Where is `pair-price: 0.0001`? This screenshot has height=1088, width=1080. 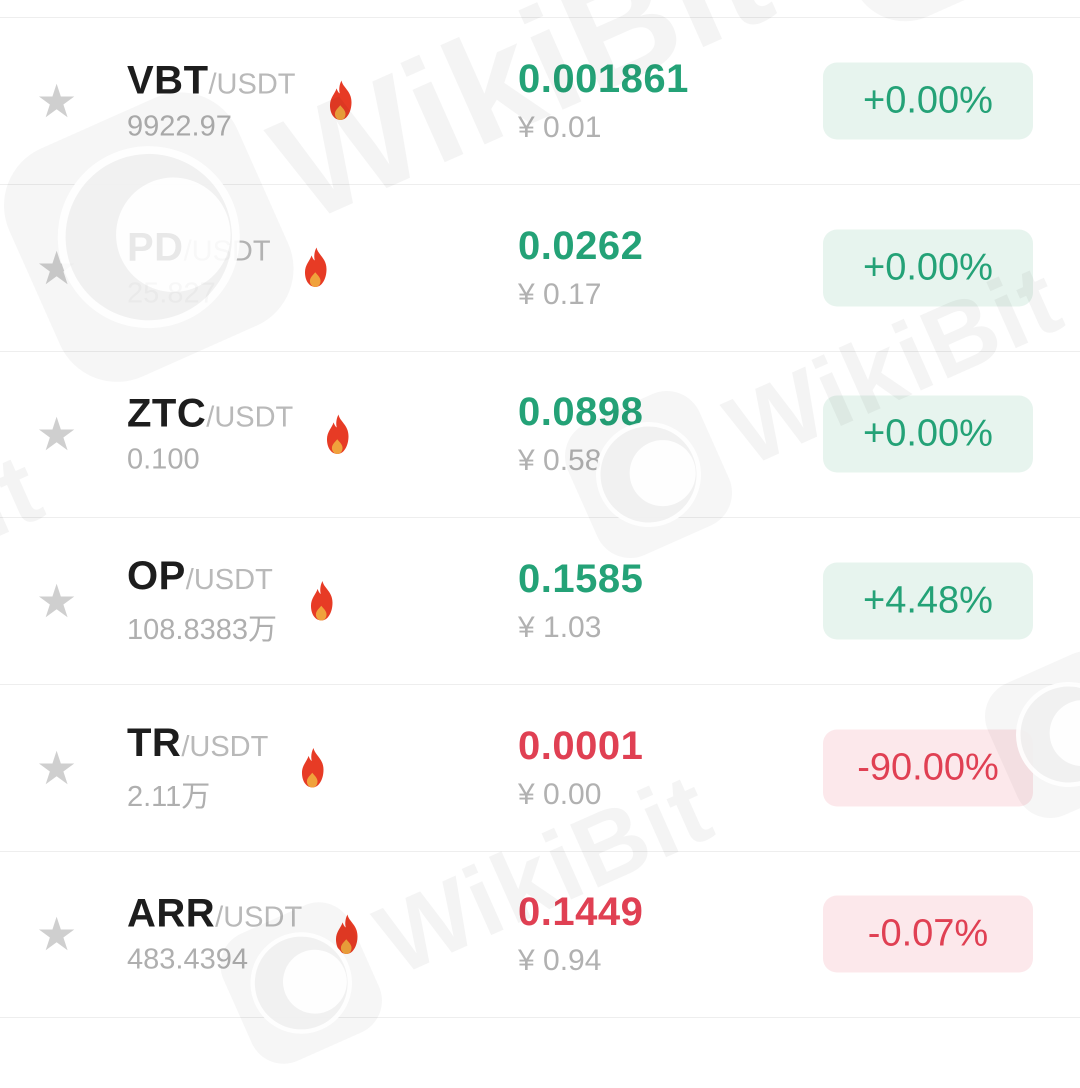 pair-price: 0.0001 is located at coordinates (581, 746).